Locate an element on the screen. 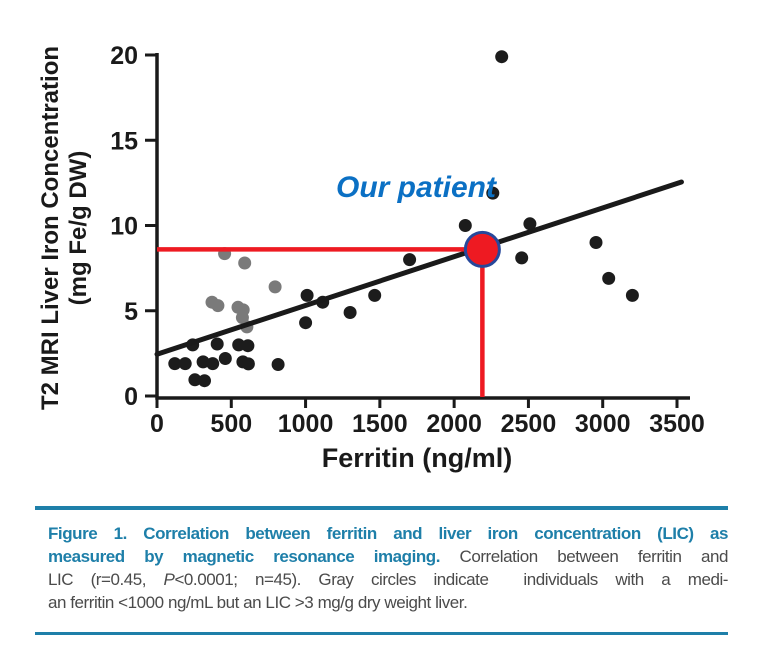  x-tick-label: 3000 is located at coordinates (603, 424).